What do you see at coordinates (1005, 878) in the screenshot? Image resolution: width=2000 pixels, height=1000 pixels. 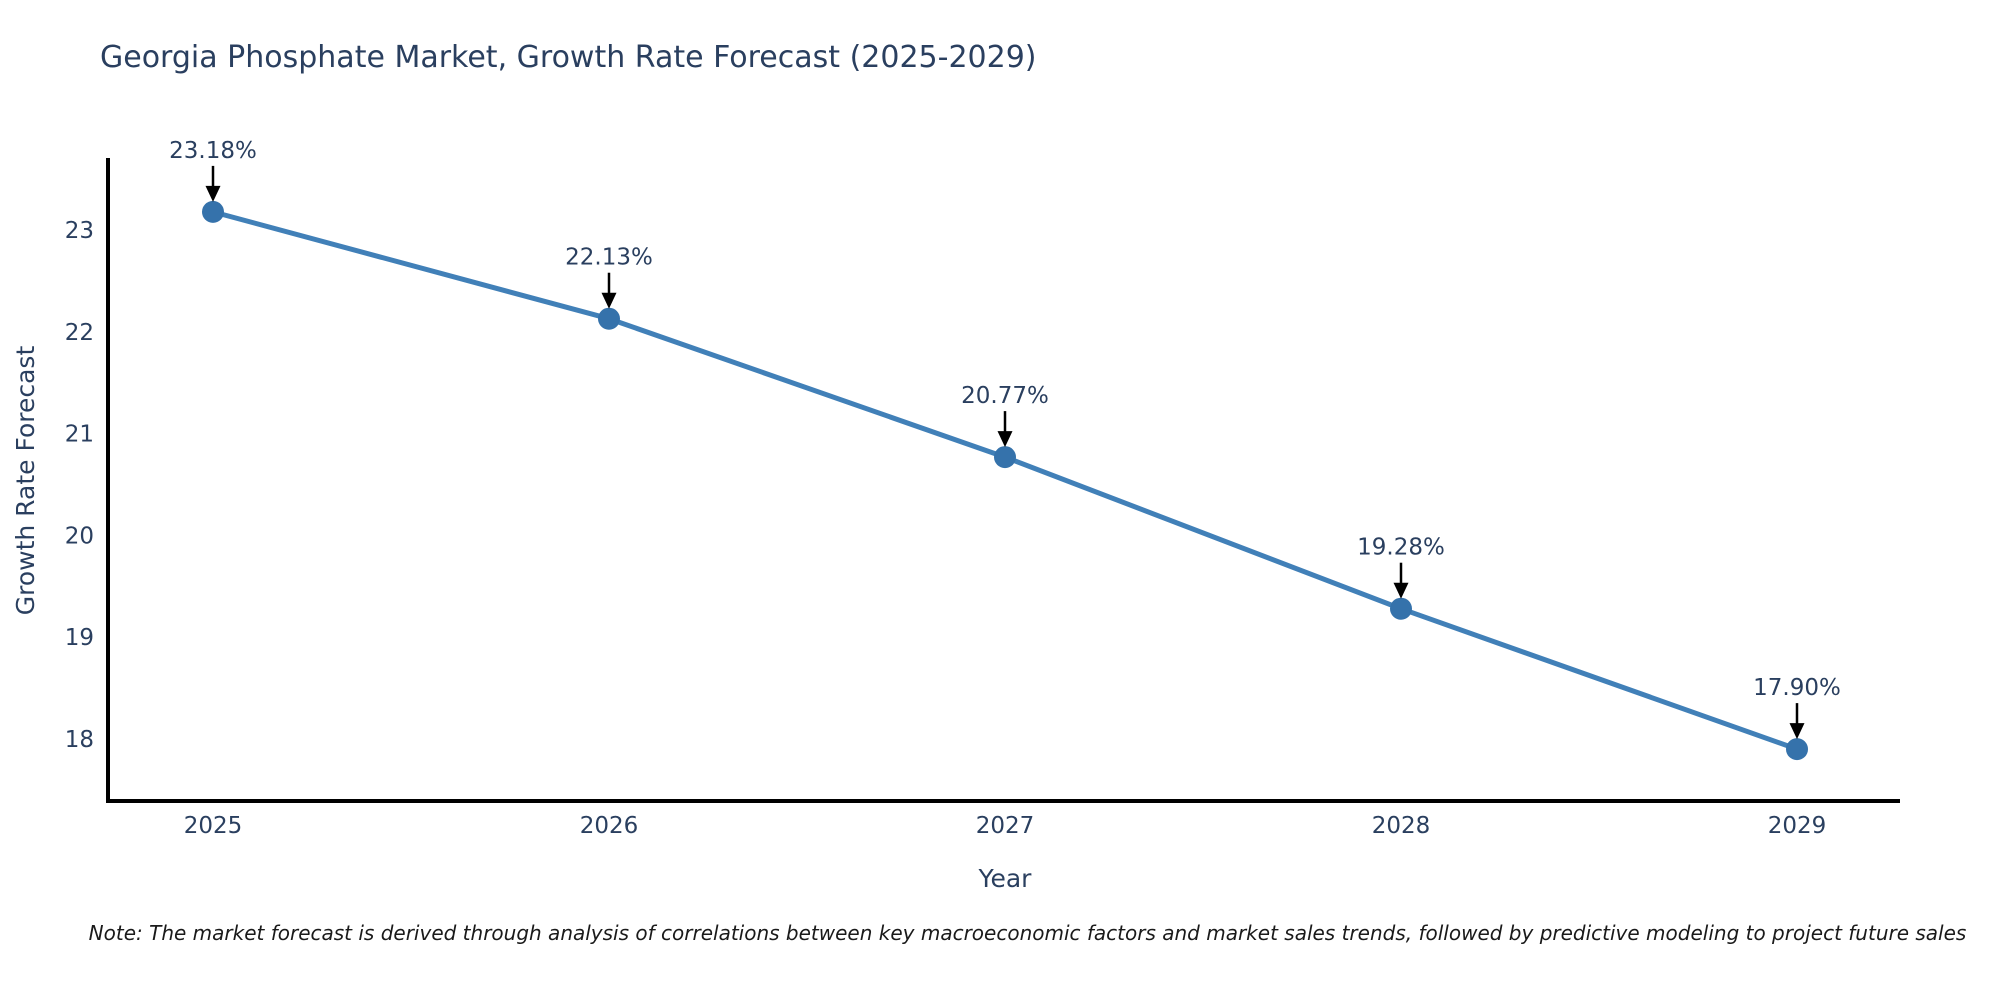 I see `x-axis-title: Year` at bounding box center [1005, 878].